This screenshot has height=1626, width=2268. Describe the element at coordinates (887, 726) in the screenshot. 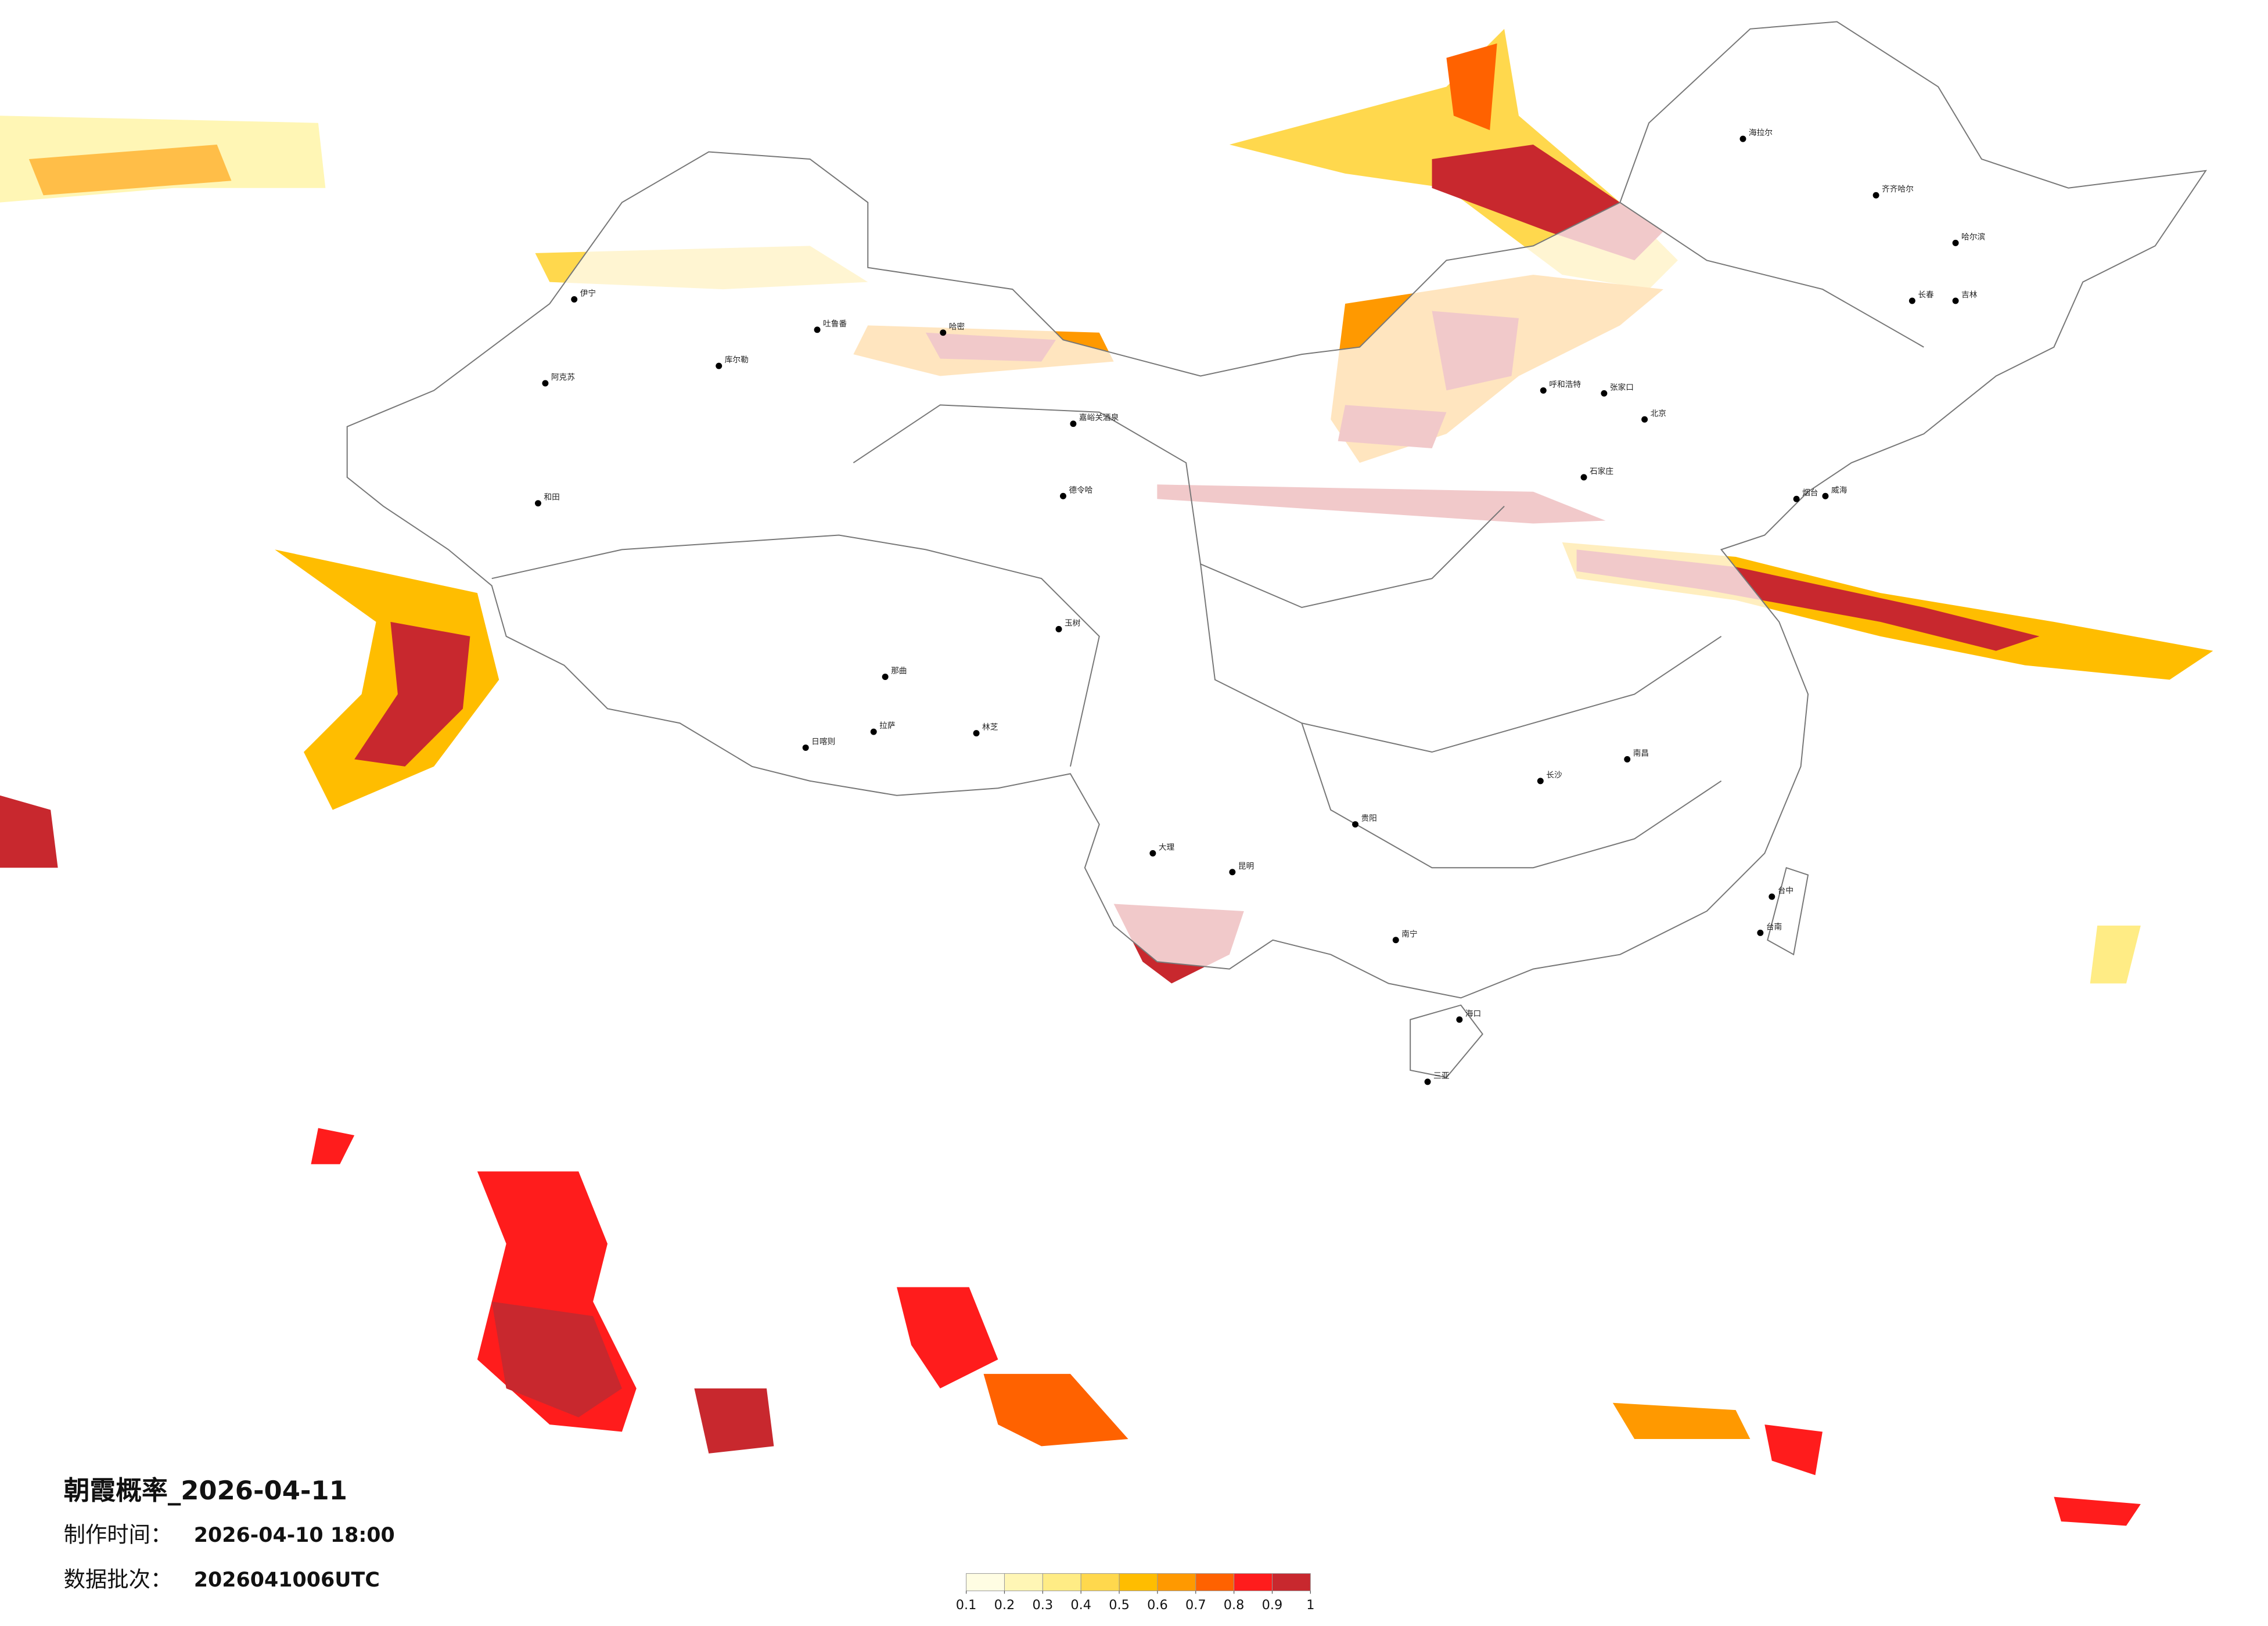

I see `city-label: 拉萨` at that location.